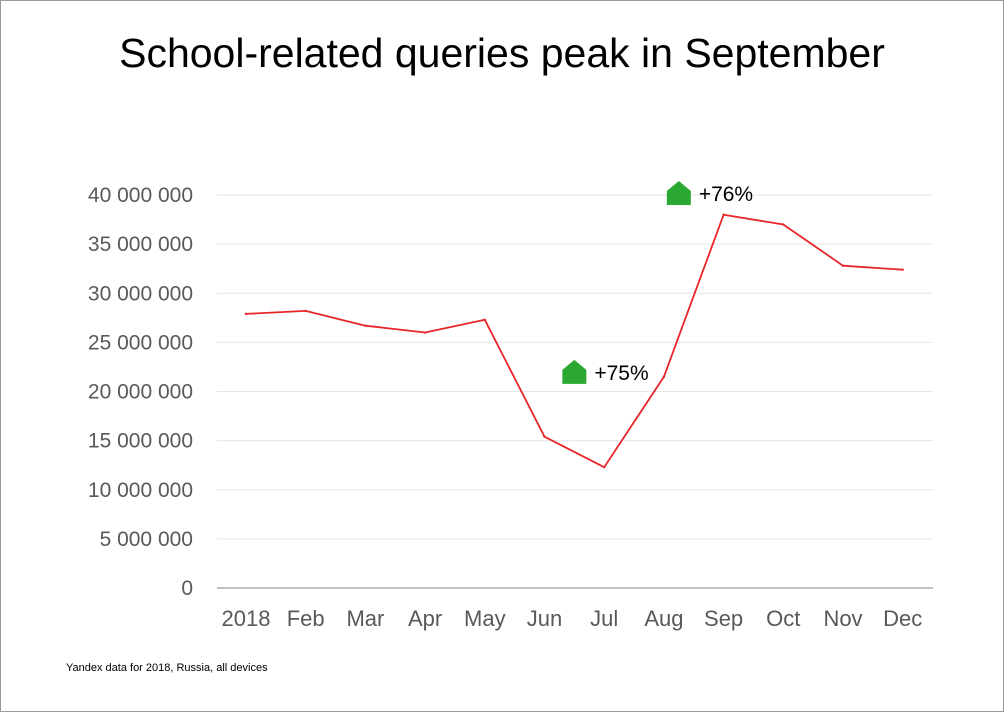  Describe the element at coordinates (146, 539) in the screenshot. I see `y-tick-label: 5 000 000` at that location.